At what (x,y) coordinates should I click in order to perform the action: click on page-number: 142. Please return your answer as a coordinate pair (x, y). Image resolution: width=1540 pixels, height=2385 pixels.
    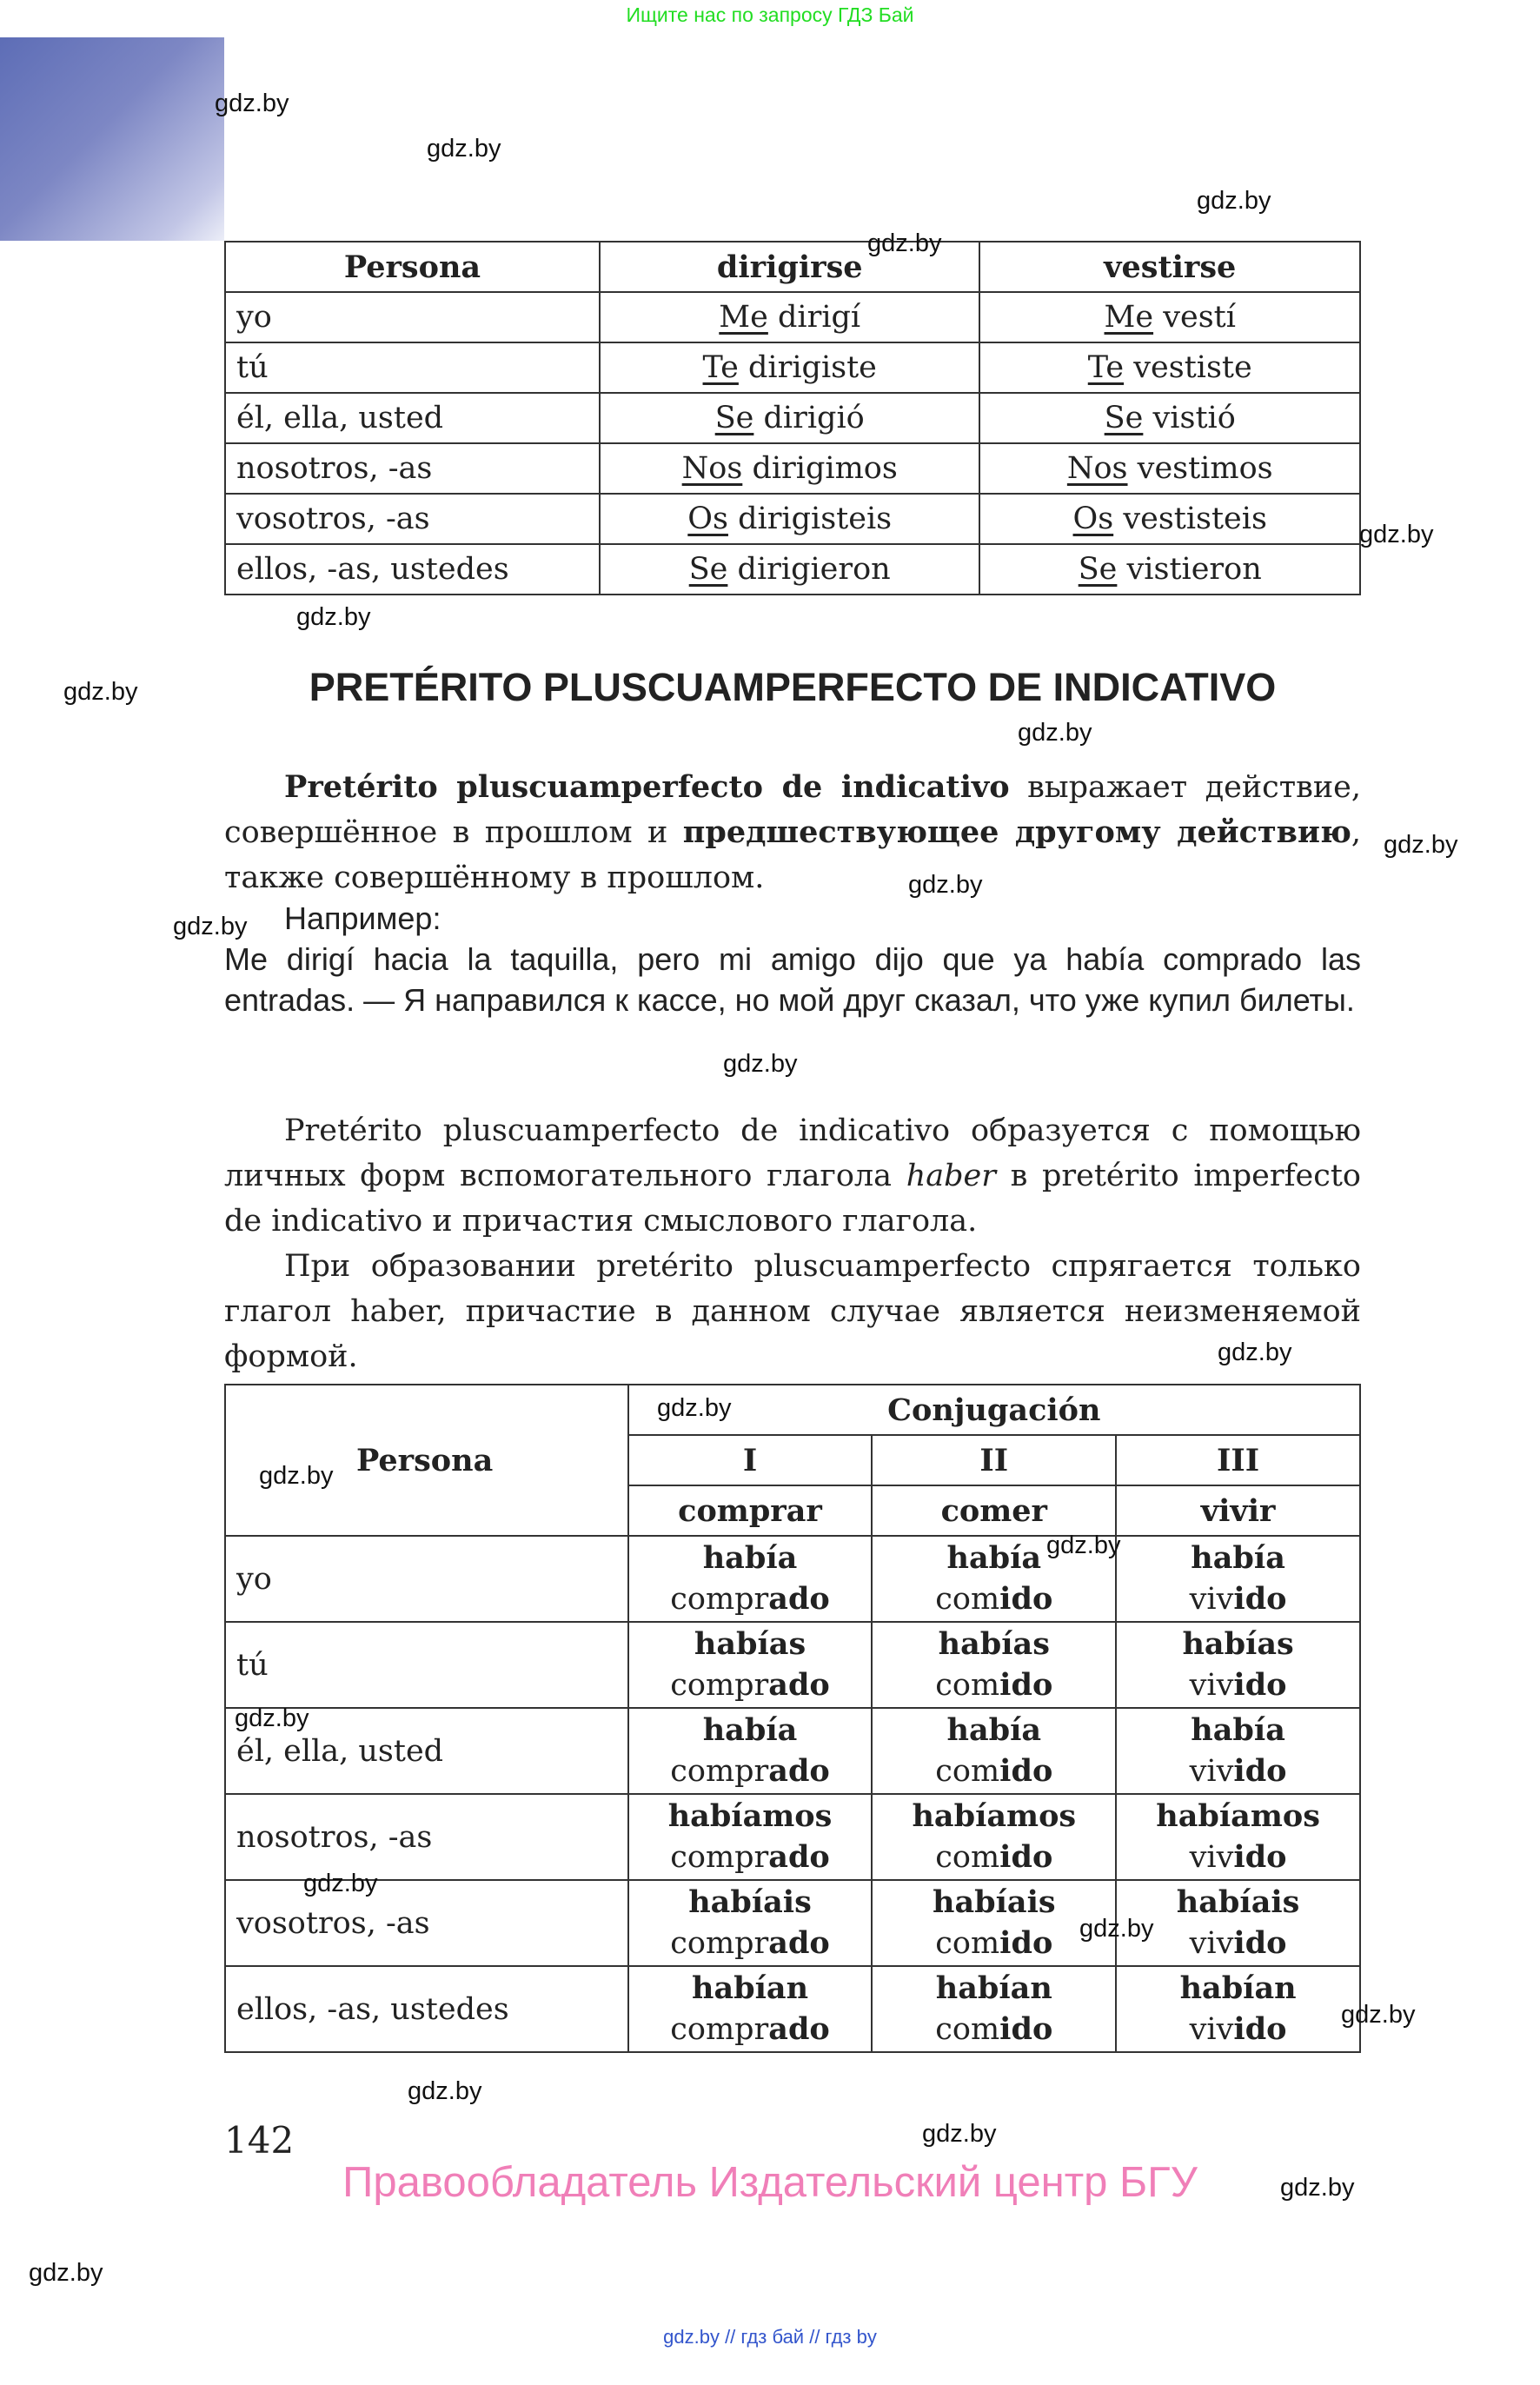
    Looking at the image, I should click on (259, 2140).